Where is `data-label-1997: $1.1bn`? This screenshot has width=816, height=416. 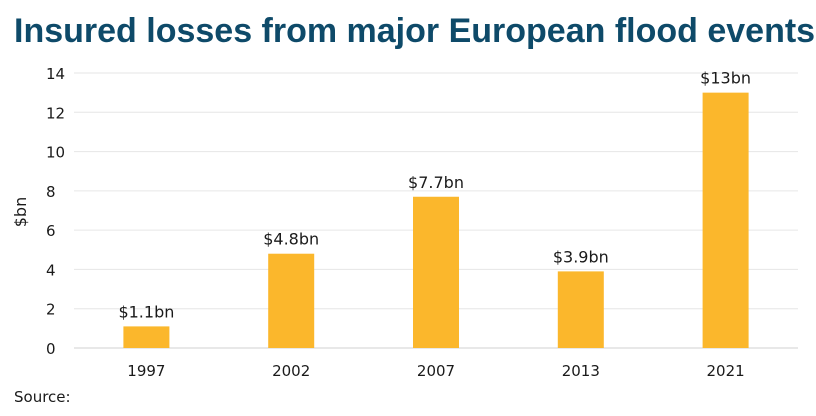 data-label-1997: $1.1bn is located at coordinates (146, 311).